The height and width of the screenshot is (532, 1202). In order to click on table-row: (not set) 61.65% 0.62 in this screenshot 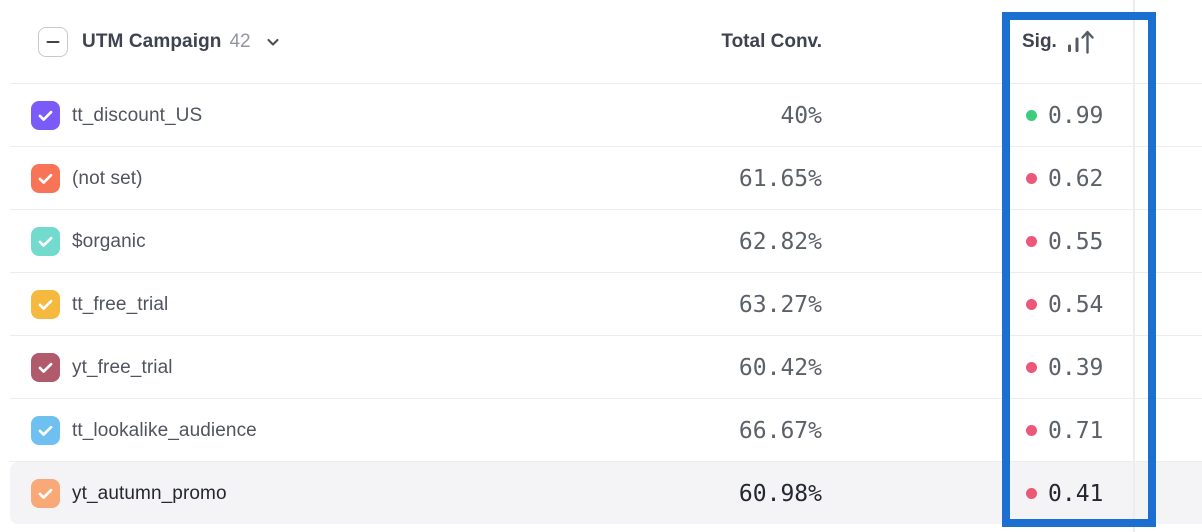, I will do `click(601, 178)`.